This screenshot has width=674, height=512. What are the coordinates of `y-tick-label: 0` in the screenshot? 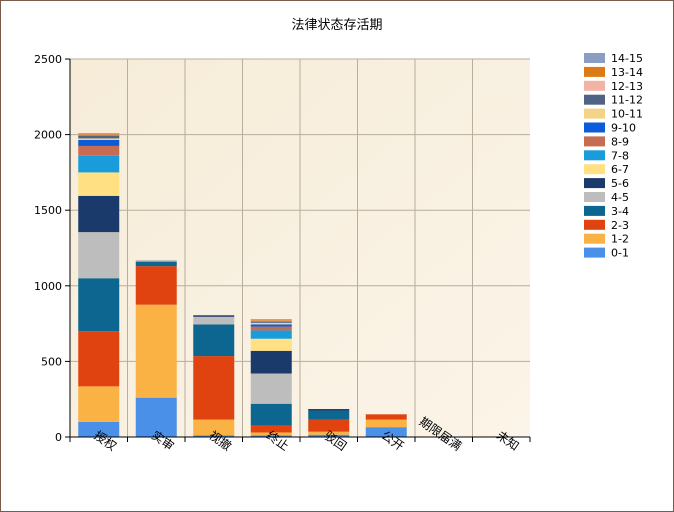 It's located at (58, 437).